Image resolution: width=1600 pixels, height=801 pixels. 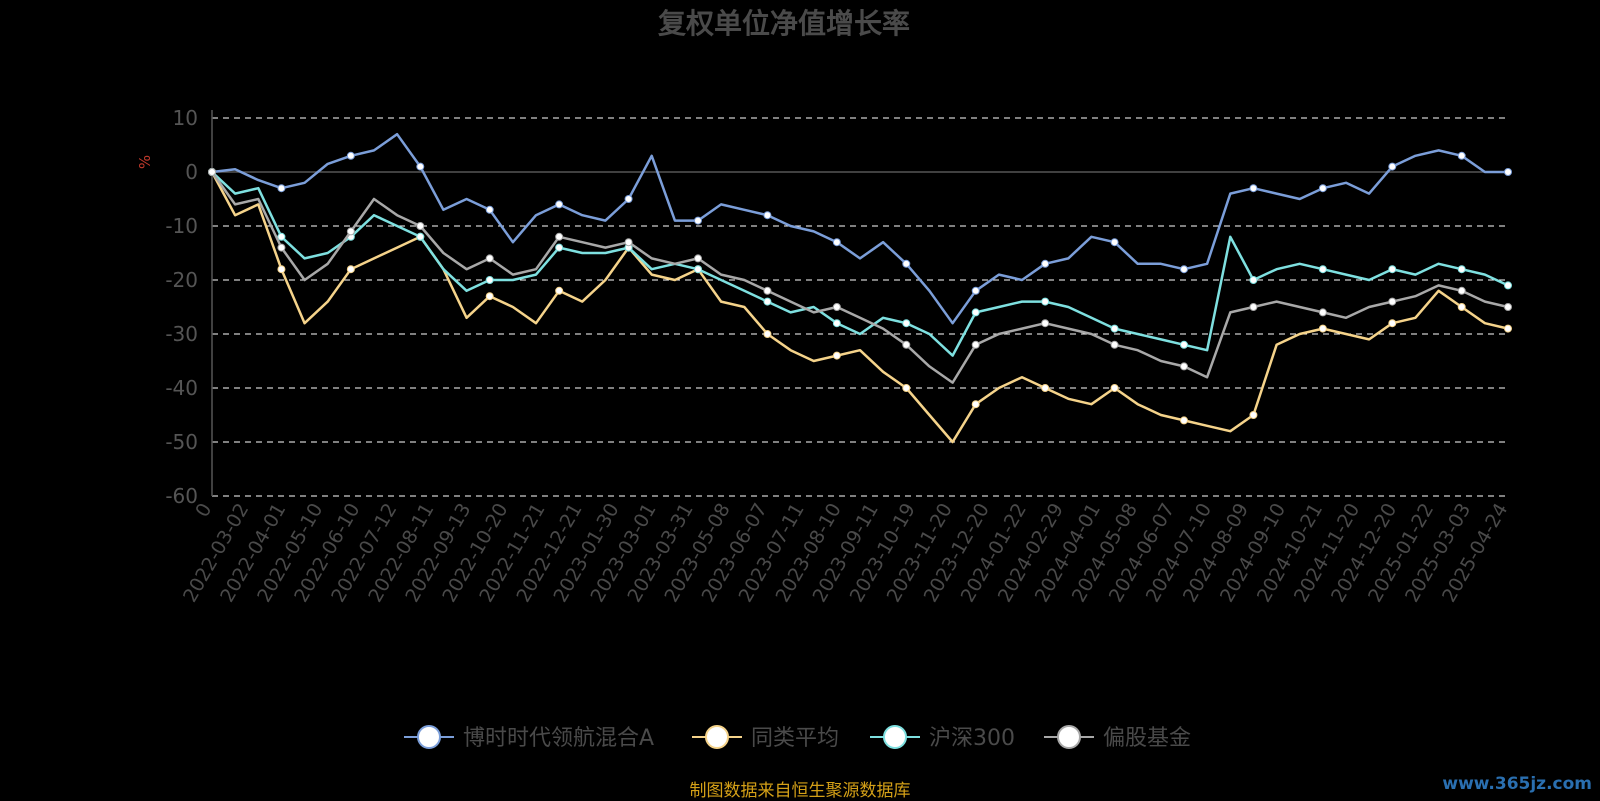 I want to click on y-tick-label: -30, so click(x=181, y=334).